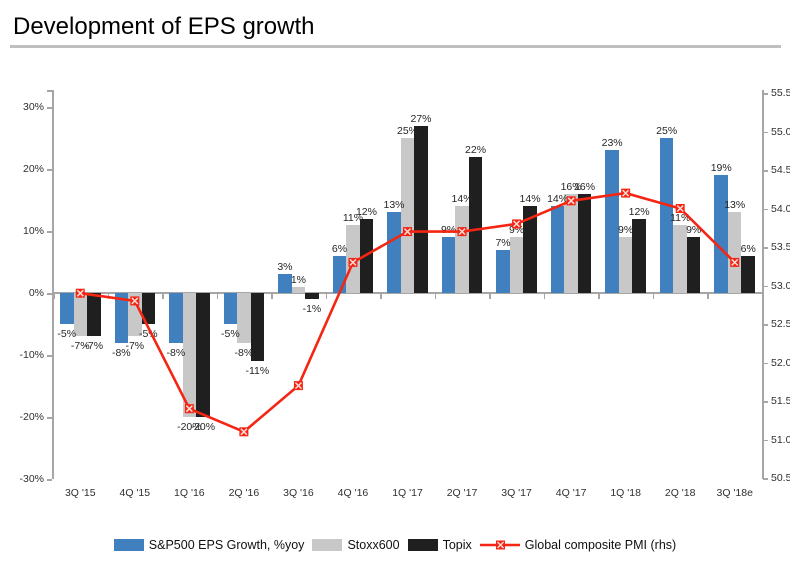 This screenshot has width=790, height=568. I want to click on bar-data-label: 7%, so click(503, 242).